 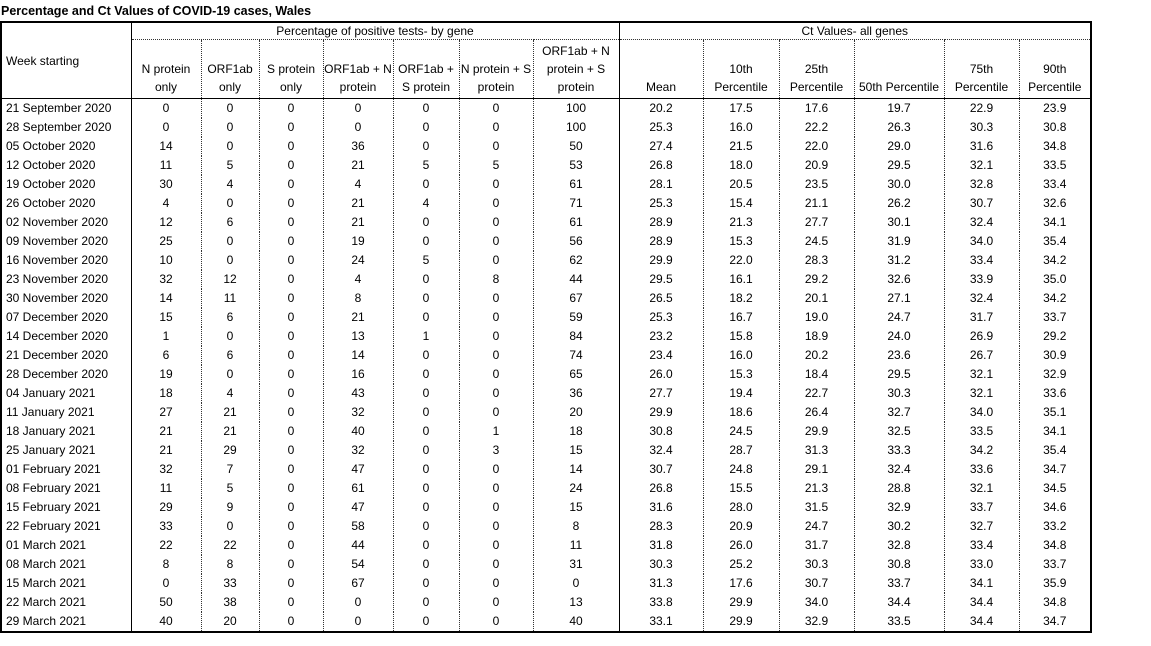 What do you see at coordinates (66, 355) in the screenshot?
I see `week-cell: 21 December 2020` at bounding box center [66, 355].